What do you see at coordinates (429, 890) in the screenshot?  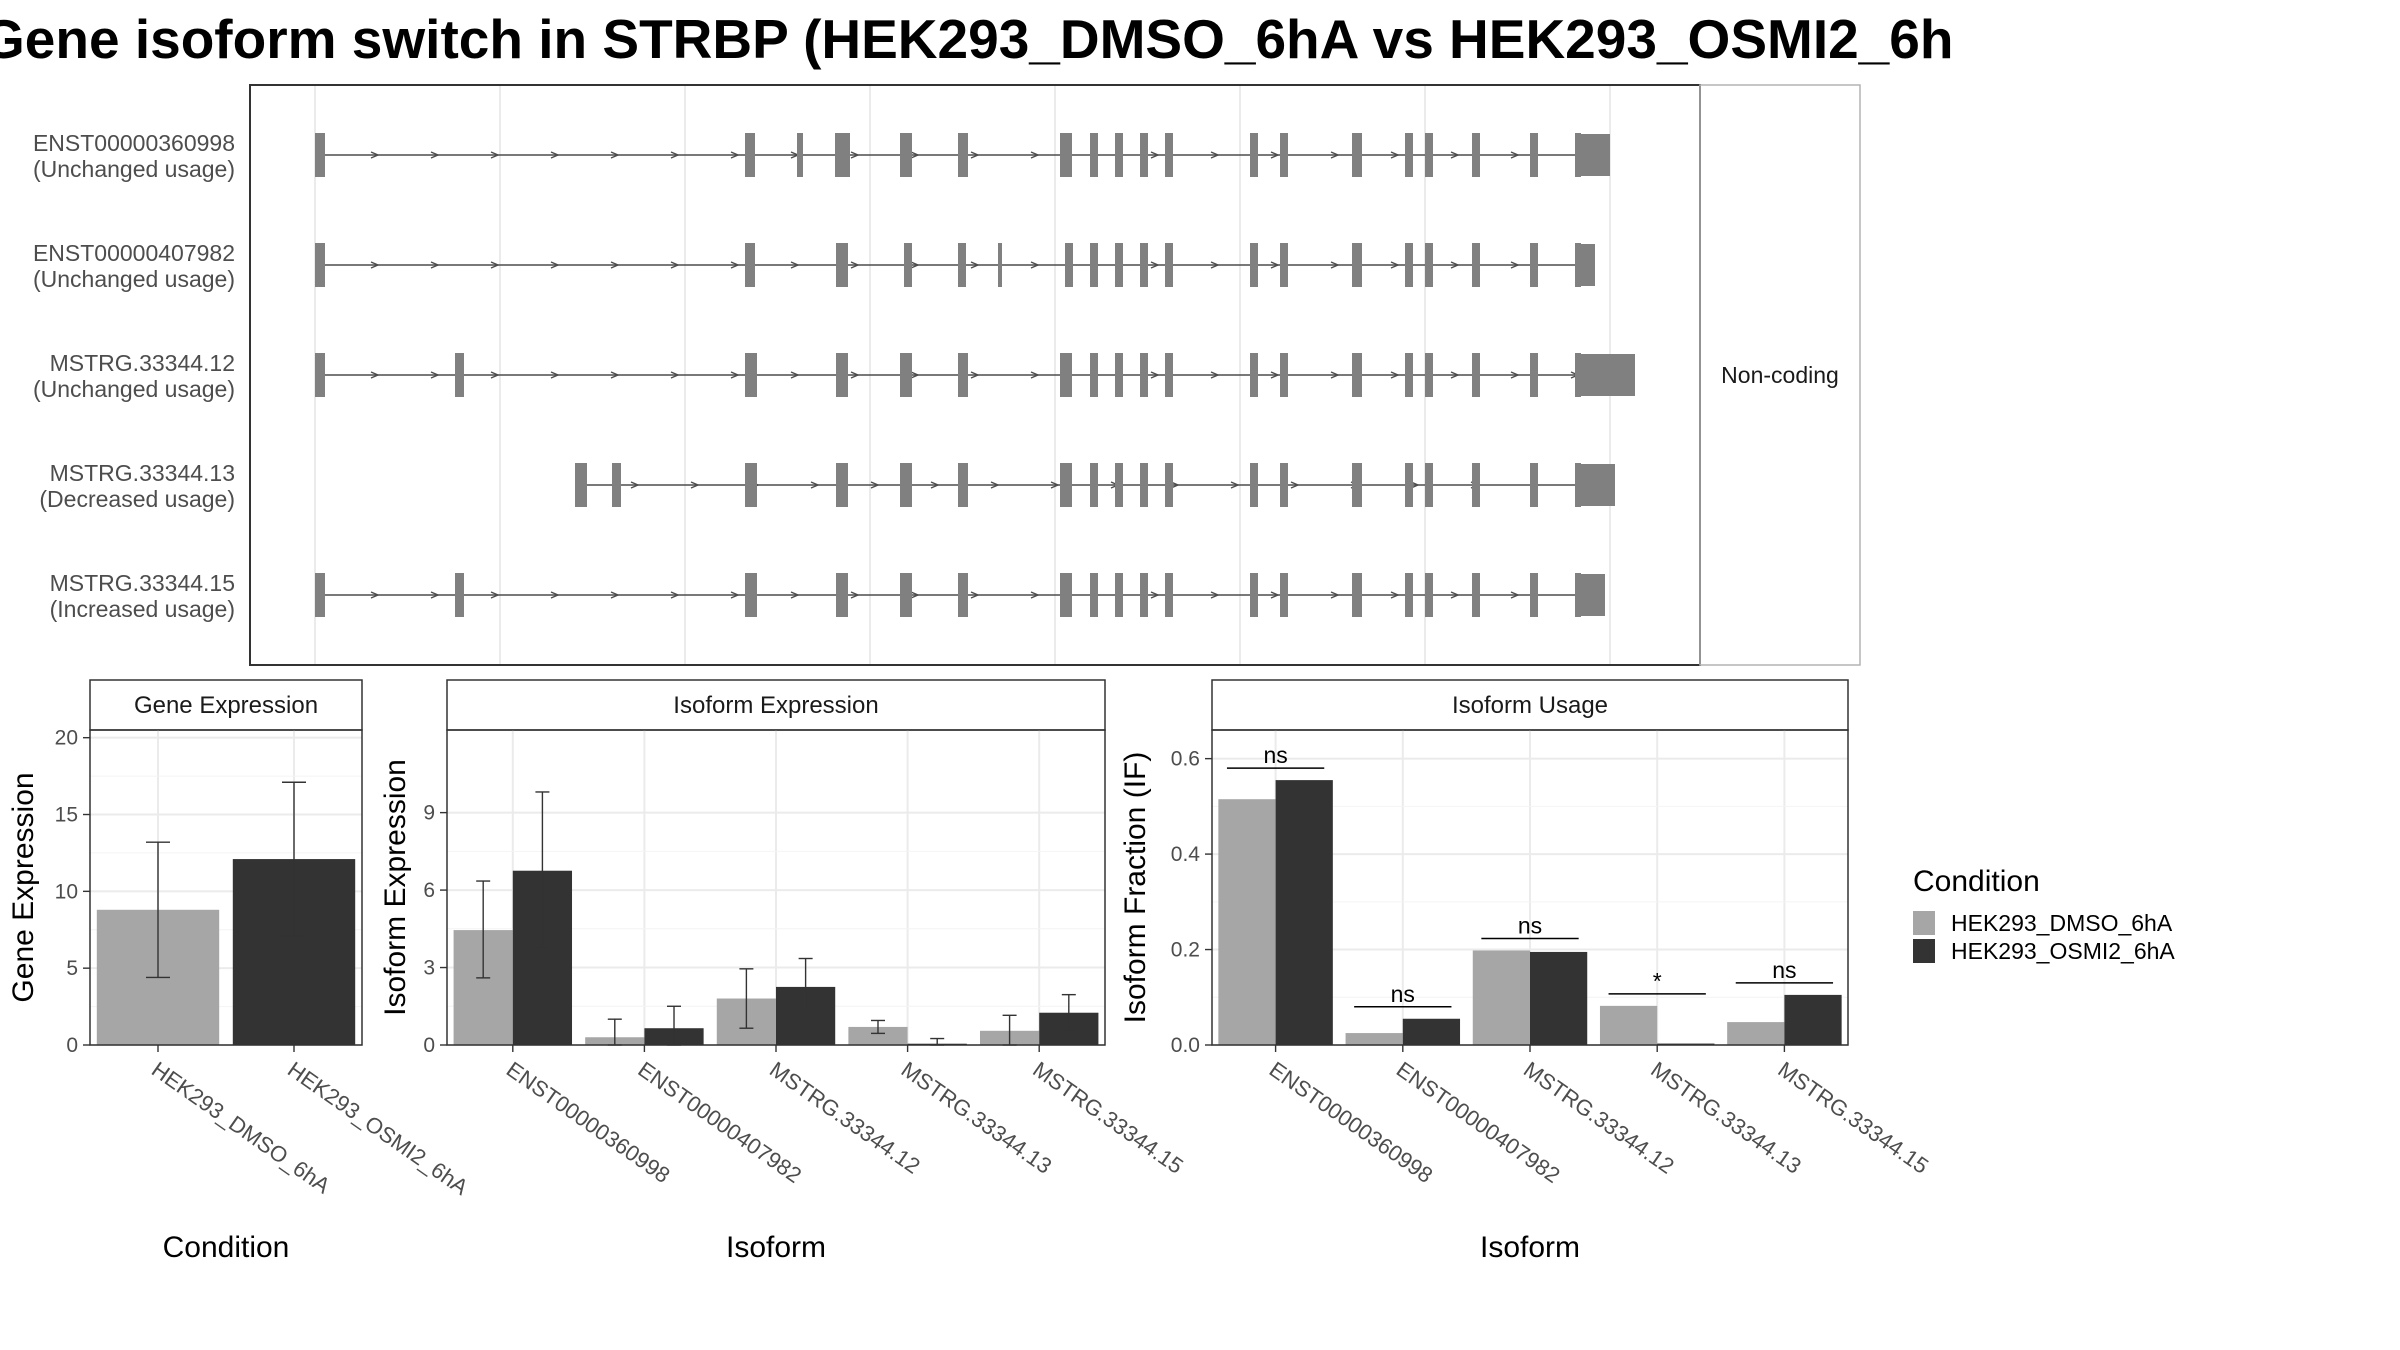 I see `y-tick-label: 6` at bounding box center [429, 890].